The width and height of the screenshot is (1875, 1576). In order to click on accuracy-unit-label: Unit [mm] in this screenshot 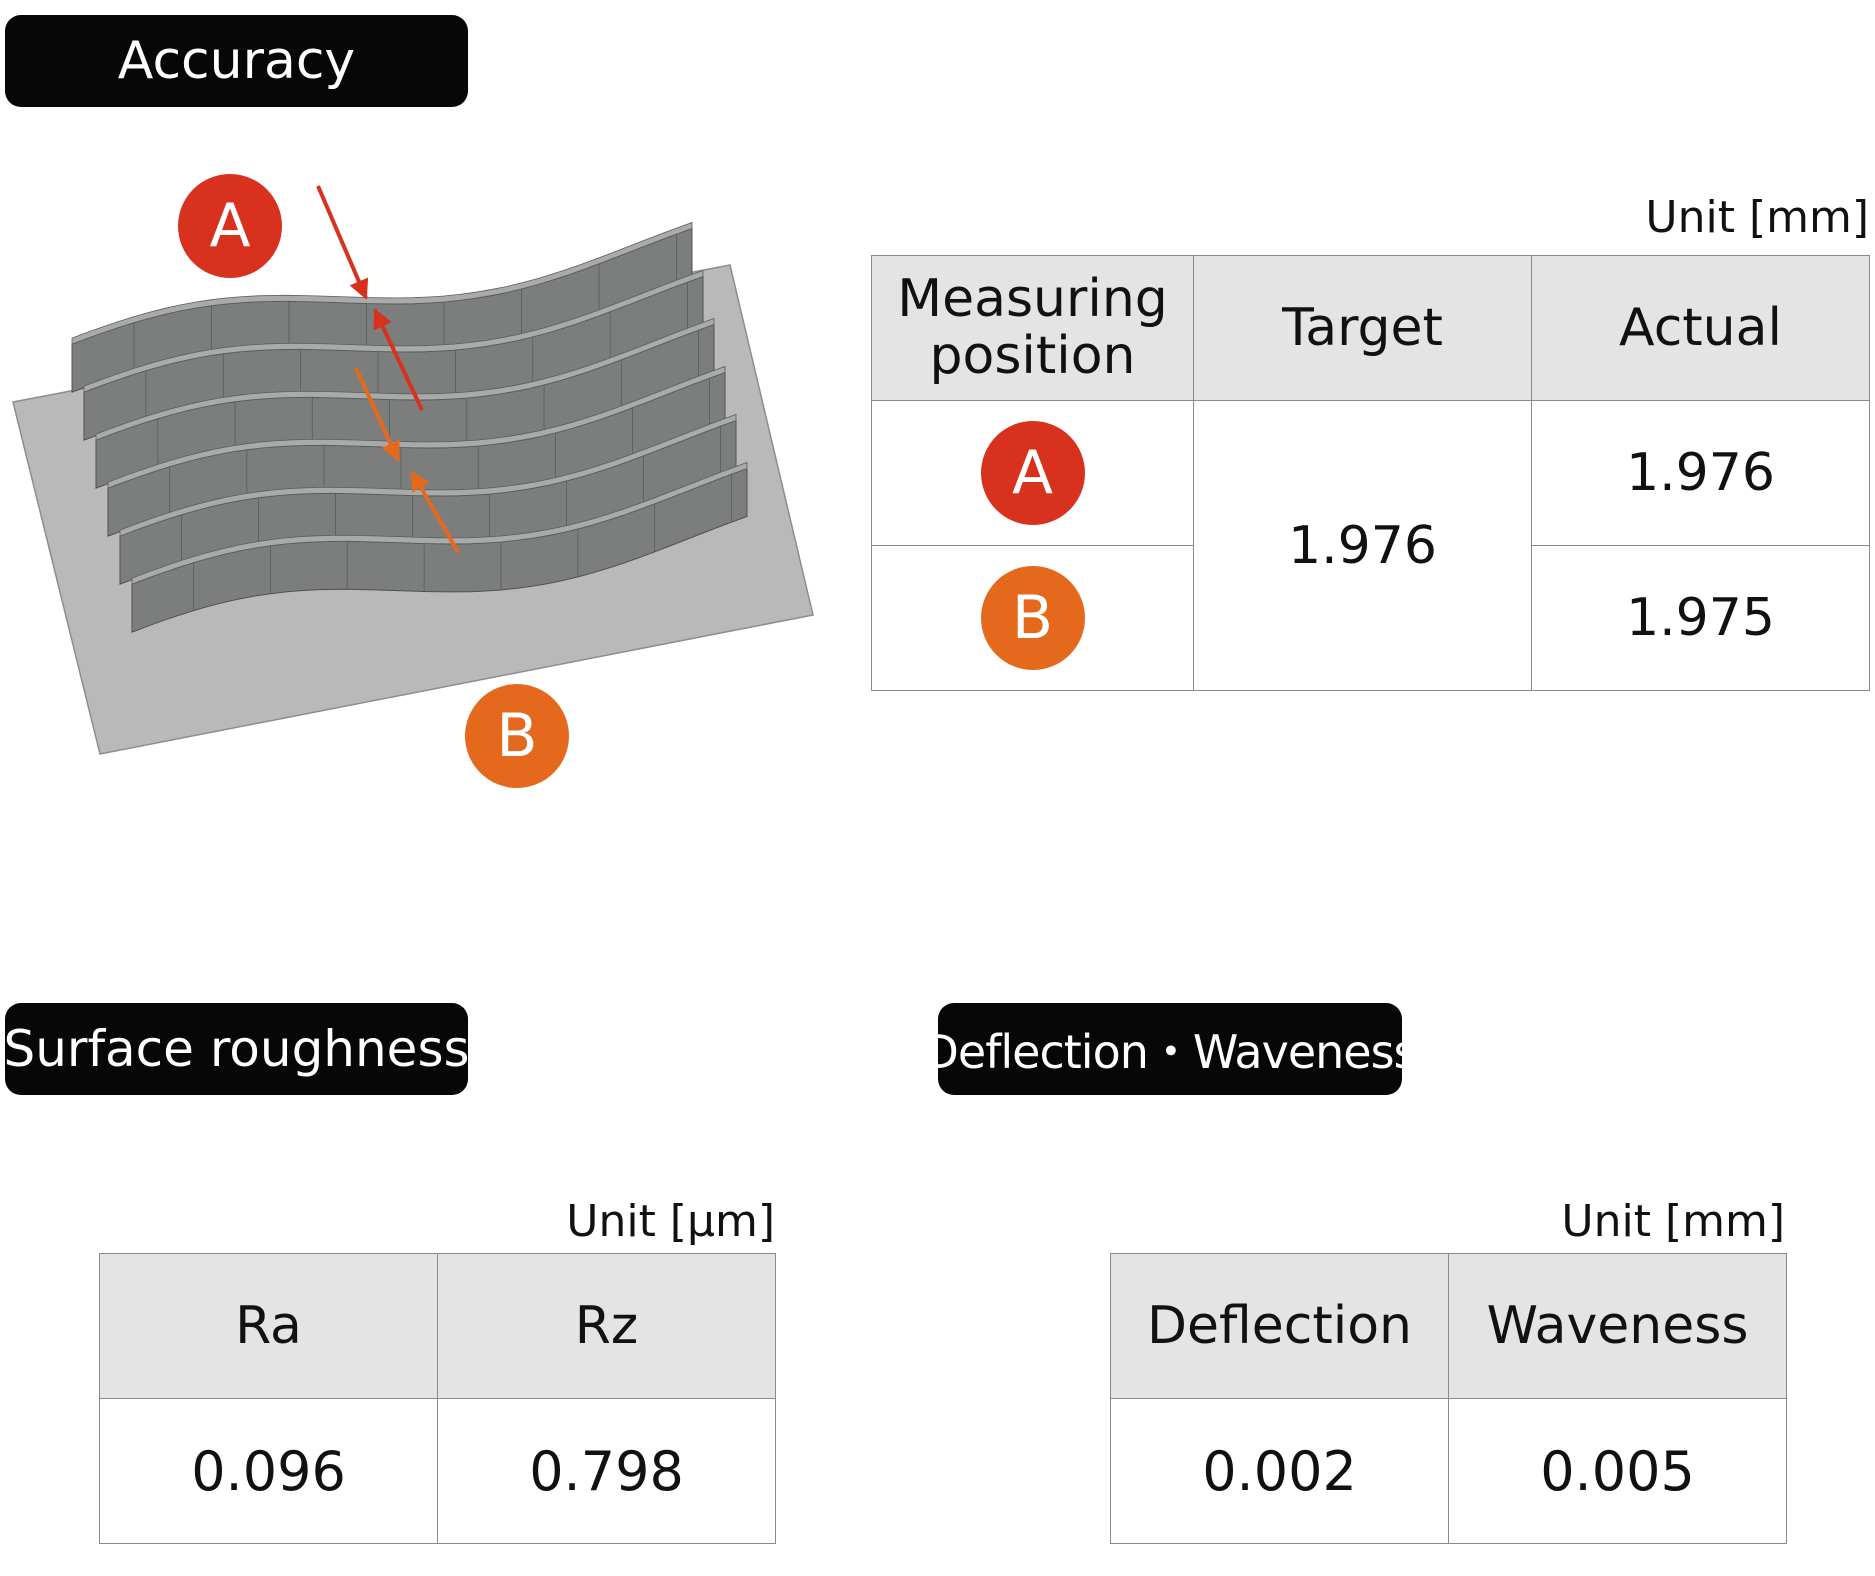, I will do `click(1757, 217)`.